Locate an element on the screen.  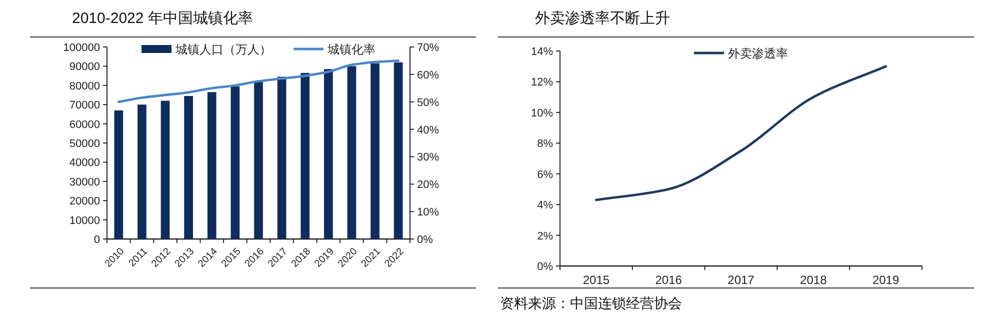
y-tick-label: 10000 is located at coordinates (84, 220).